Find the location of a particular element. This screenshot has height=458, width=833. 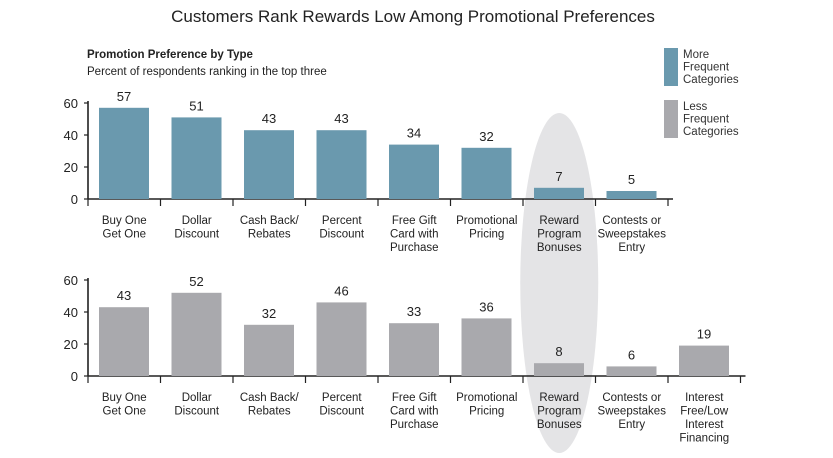

bar-value-label: 5 is located at coordinates (631, 179).